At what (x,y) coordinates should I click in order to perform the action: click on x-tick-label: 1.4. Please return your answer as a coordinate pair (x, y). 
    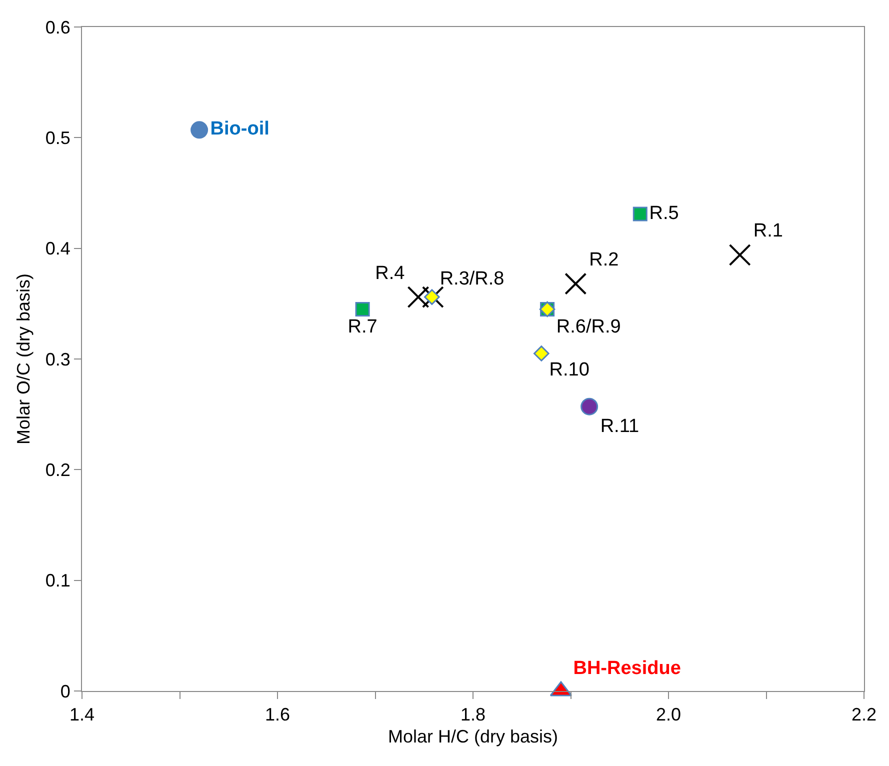
    Looking at the image, I should click on (82, 714).